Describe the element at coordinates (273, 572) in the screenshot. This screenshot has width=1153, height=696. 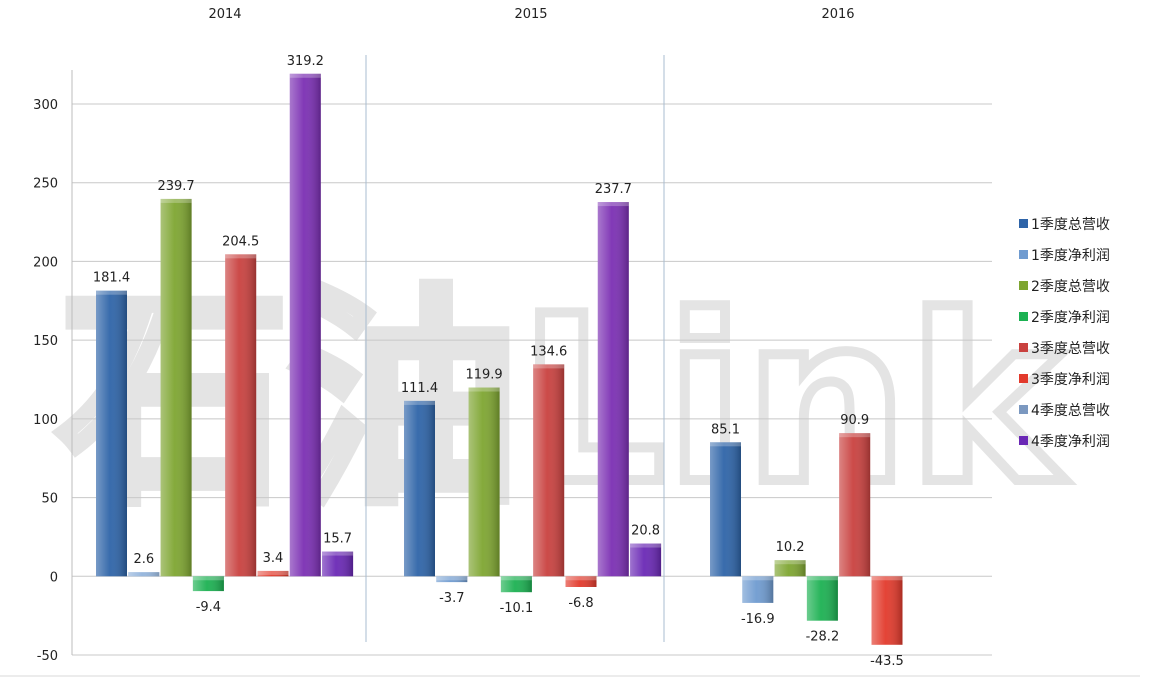
I see `bar-2014-series-6-cap` at that location.